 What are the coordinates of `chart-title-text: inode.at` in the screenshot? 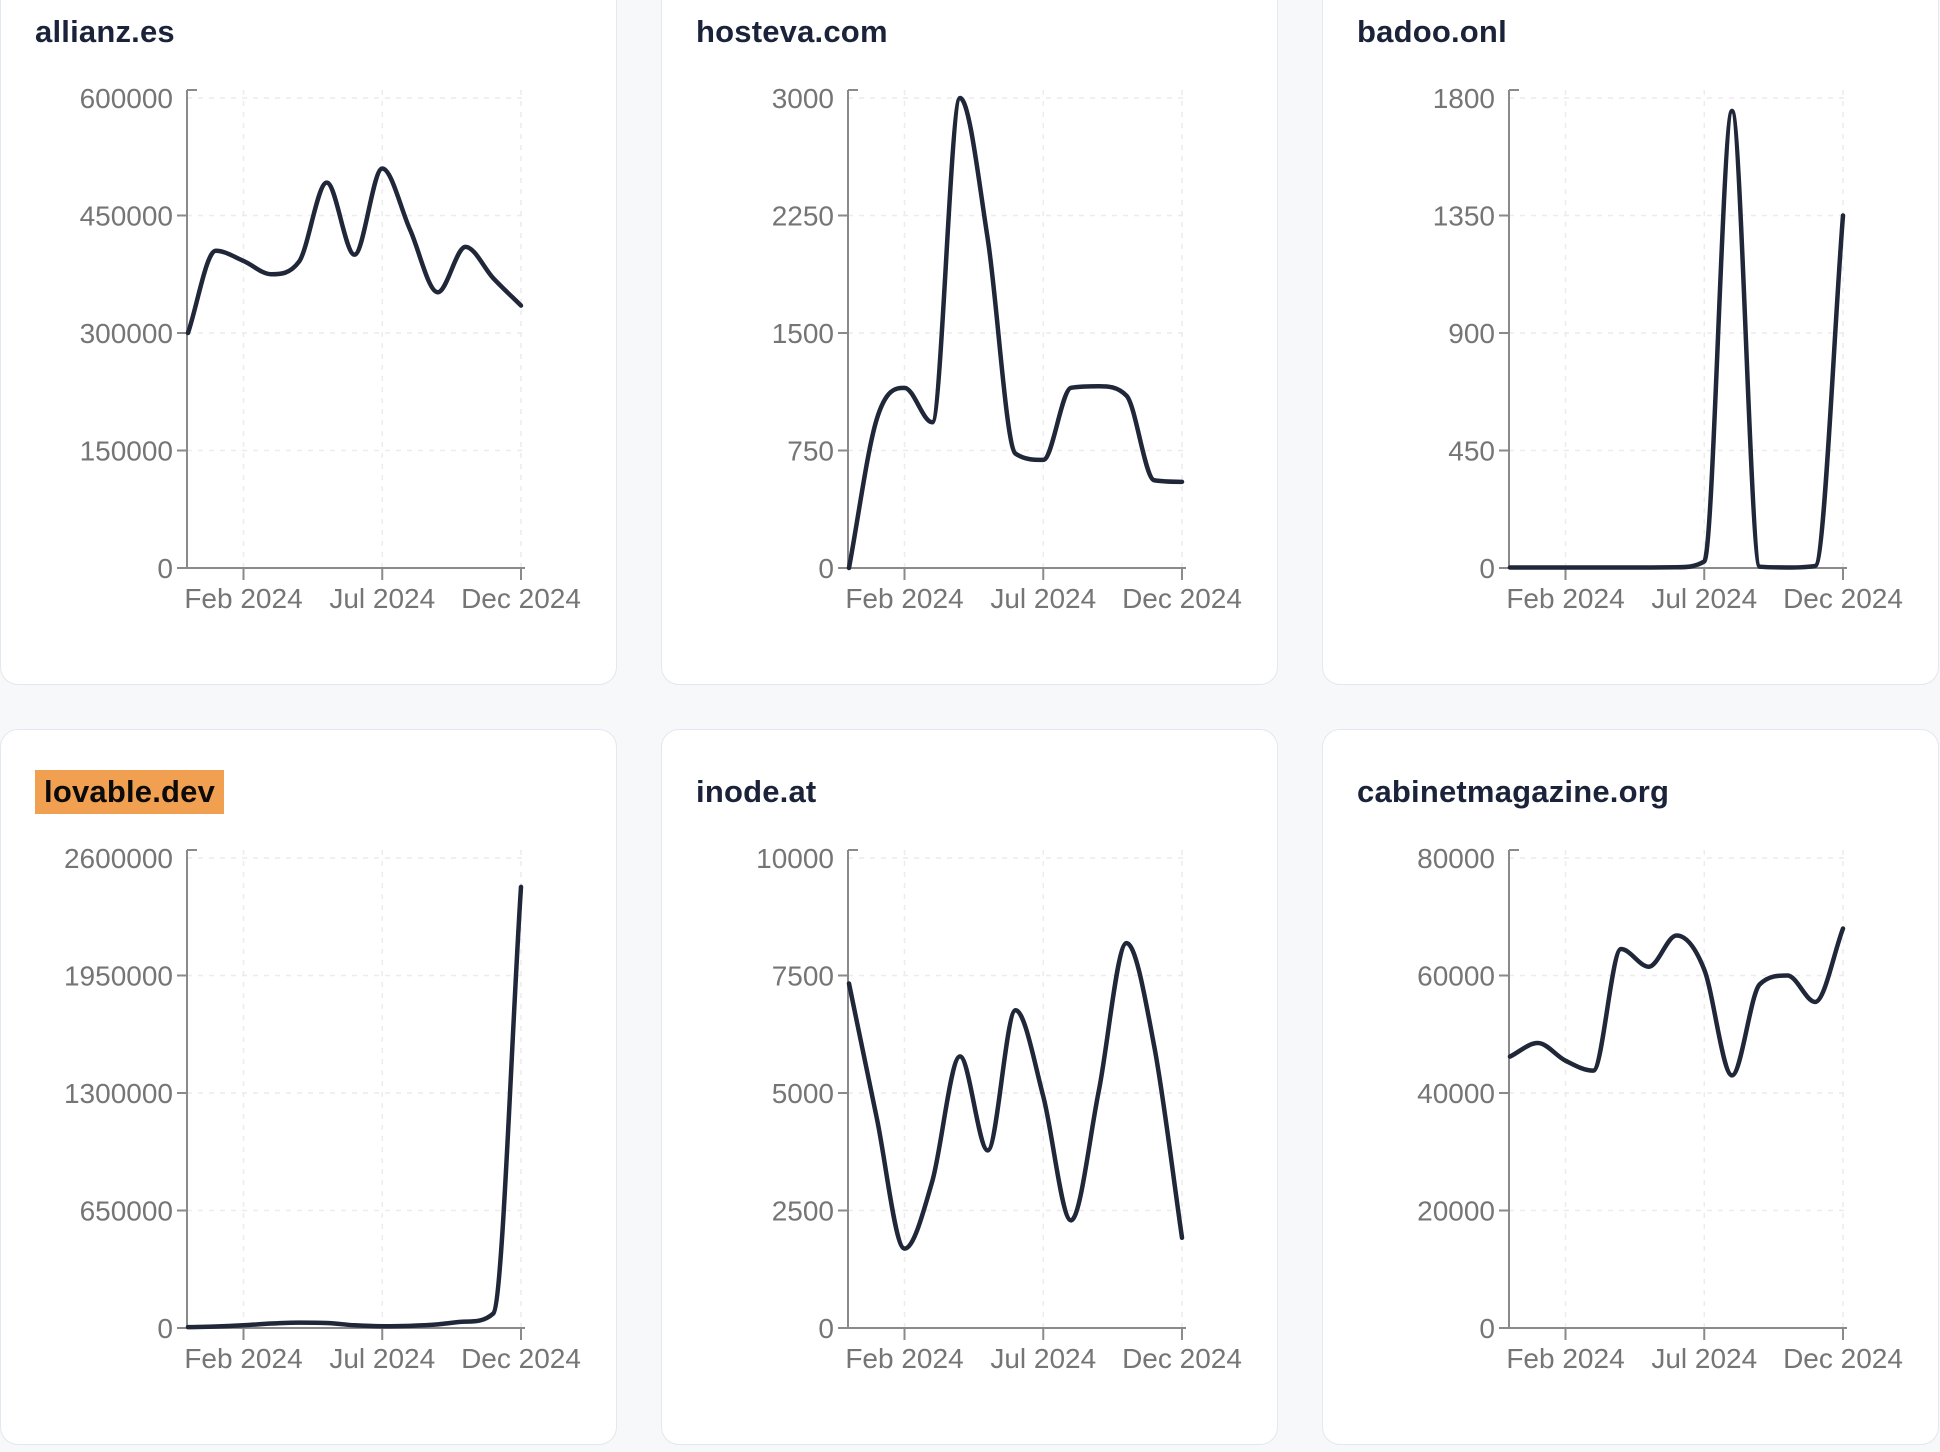 It's located at (756, 791).